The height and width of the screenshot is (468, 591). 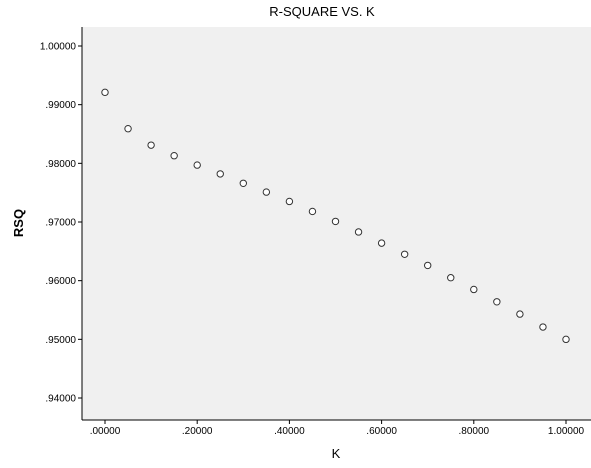 What do you see at coordinates (60, 105) in the screenshot?
I see `y-tick-label: .99000` at bounding box center [60, 105].